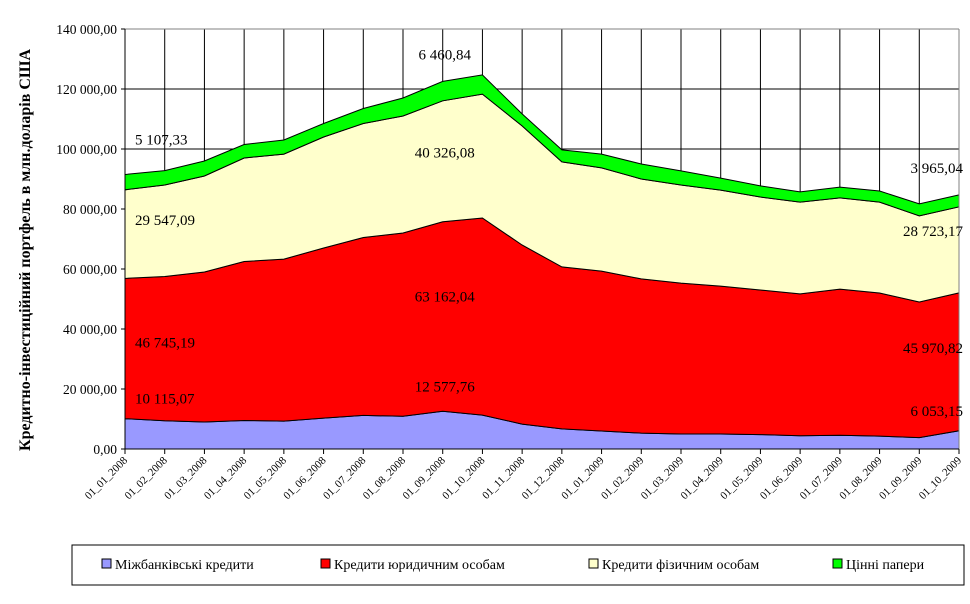  Describe the element at coordinates (933, 232) in the screenshot. I see `data-label: 28 723,17` at that location.